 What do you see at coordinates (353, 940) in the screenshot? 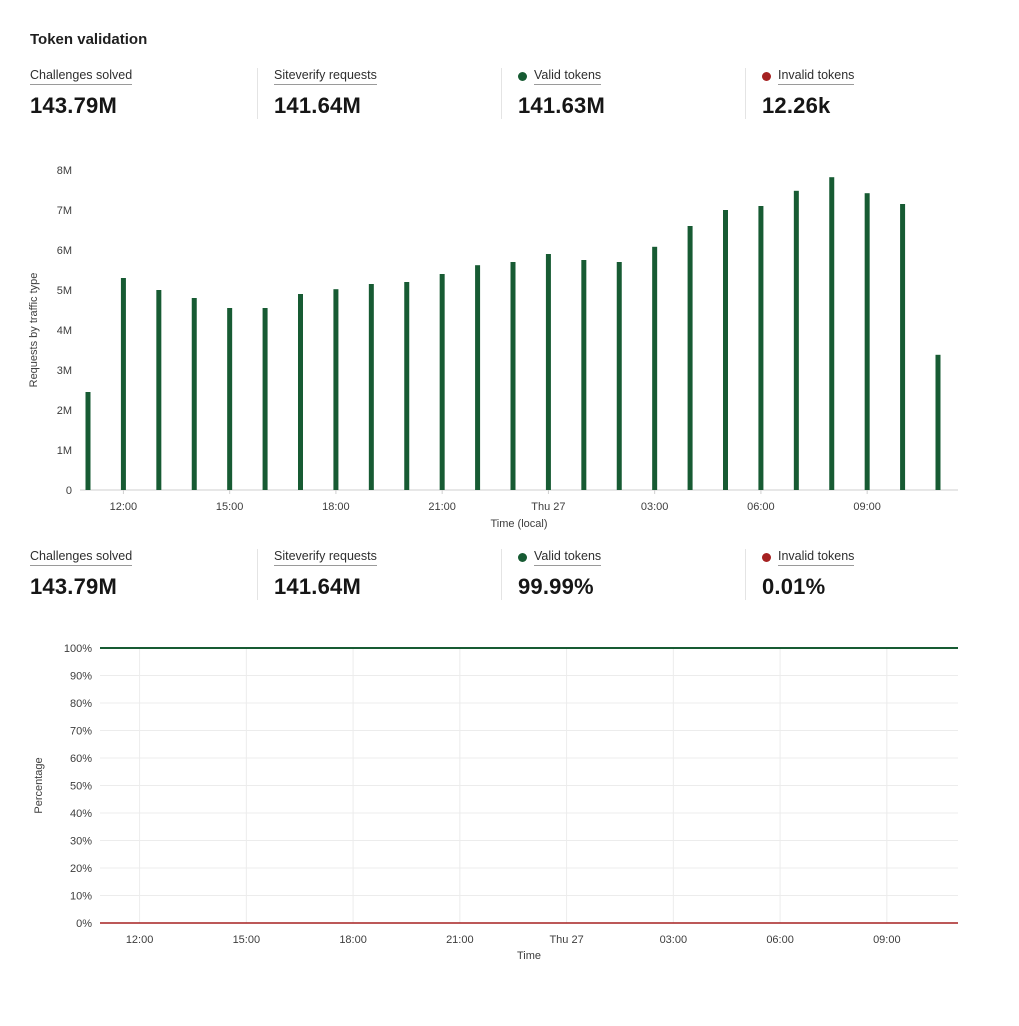
I see `x-tick-label: 18:00` at bounding box center [353, 940].